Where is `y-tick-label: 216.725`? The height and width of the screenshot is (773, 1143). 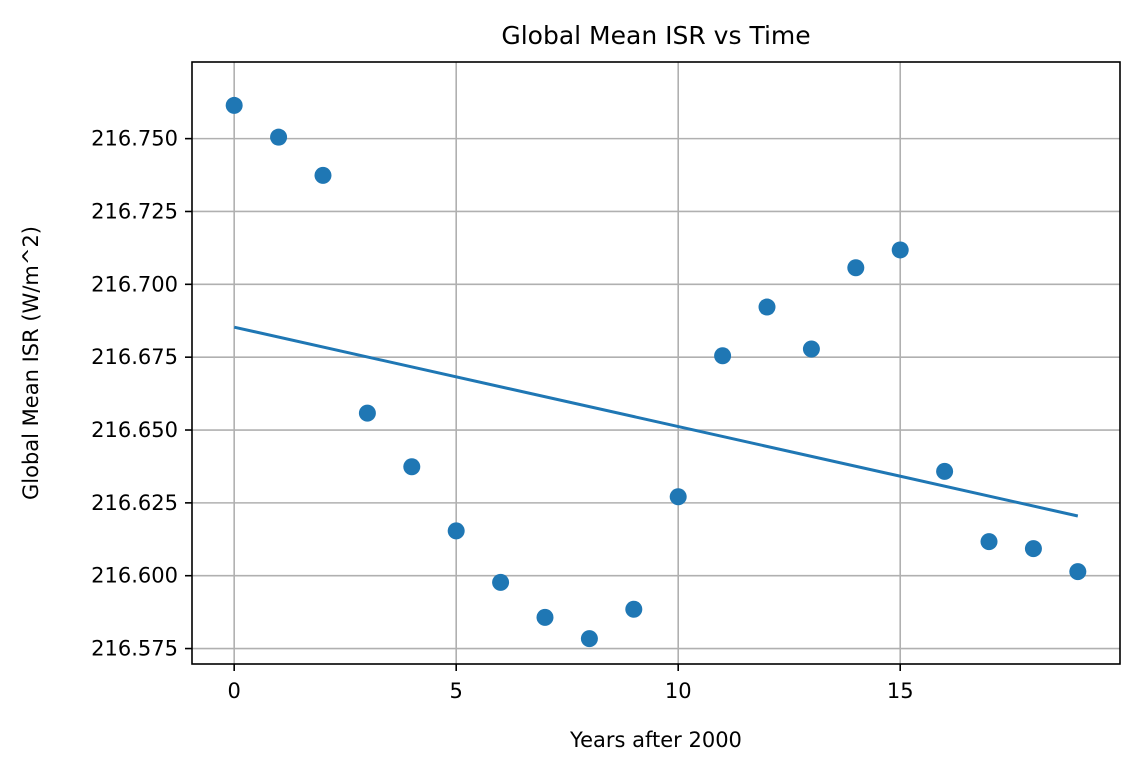
y-tick-label: 216.725 is located at coordinates (134, 211).